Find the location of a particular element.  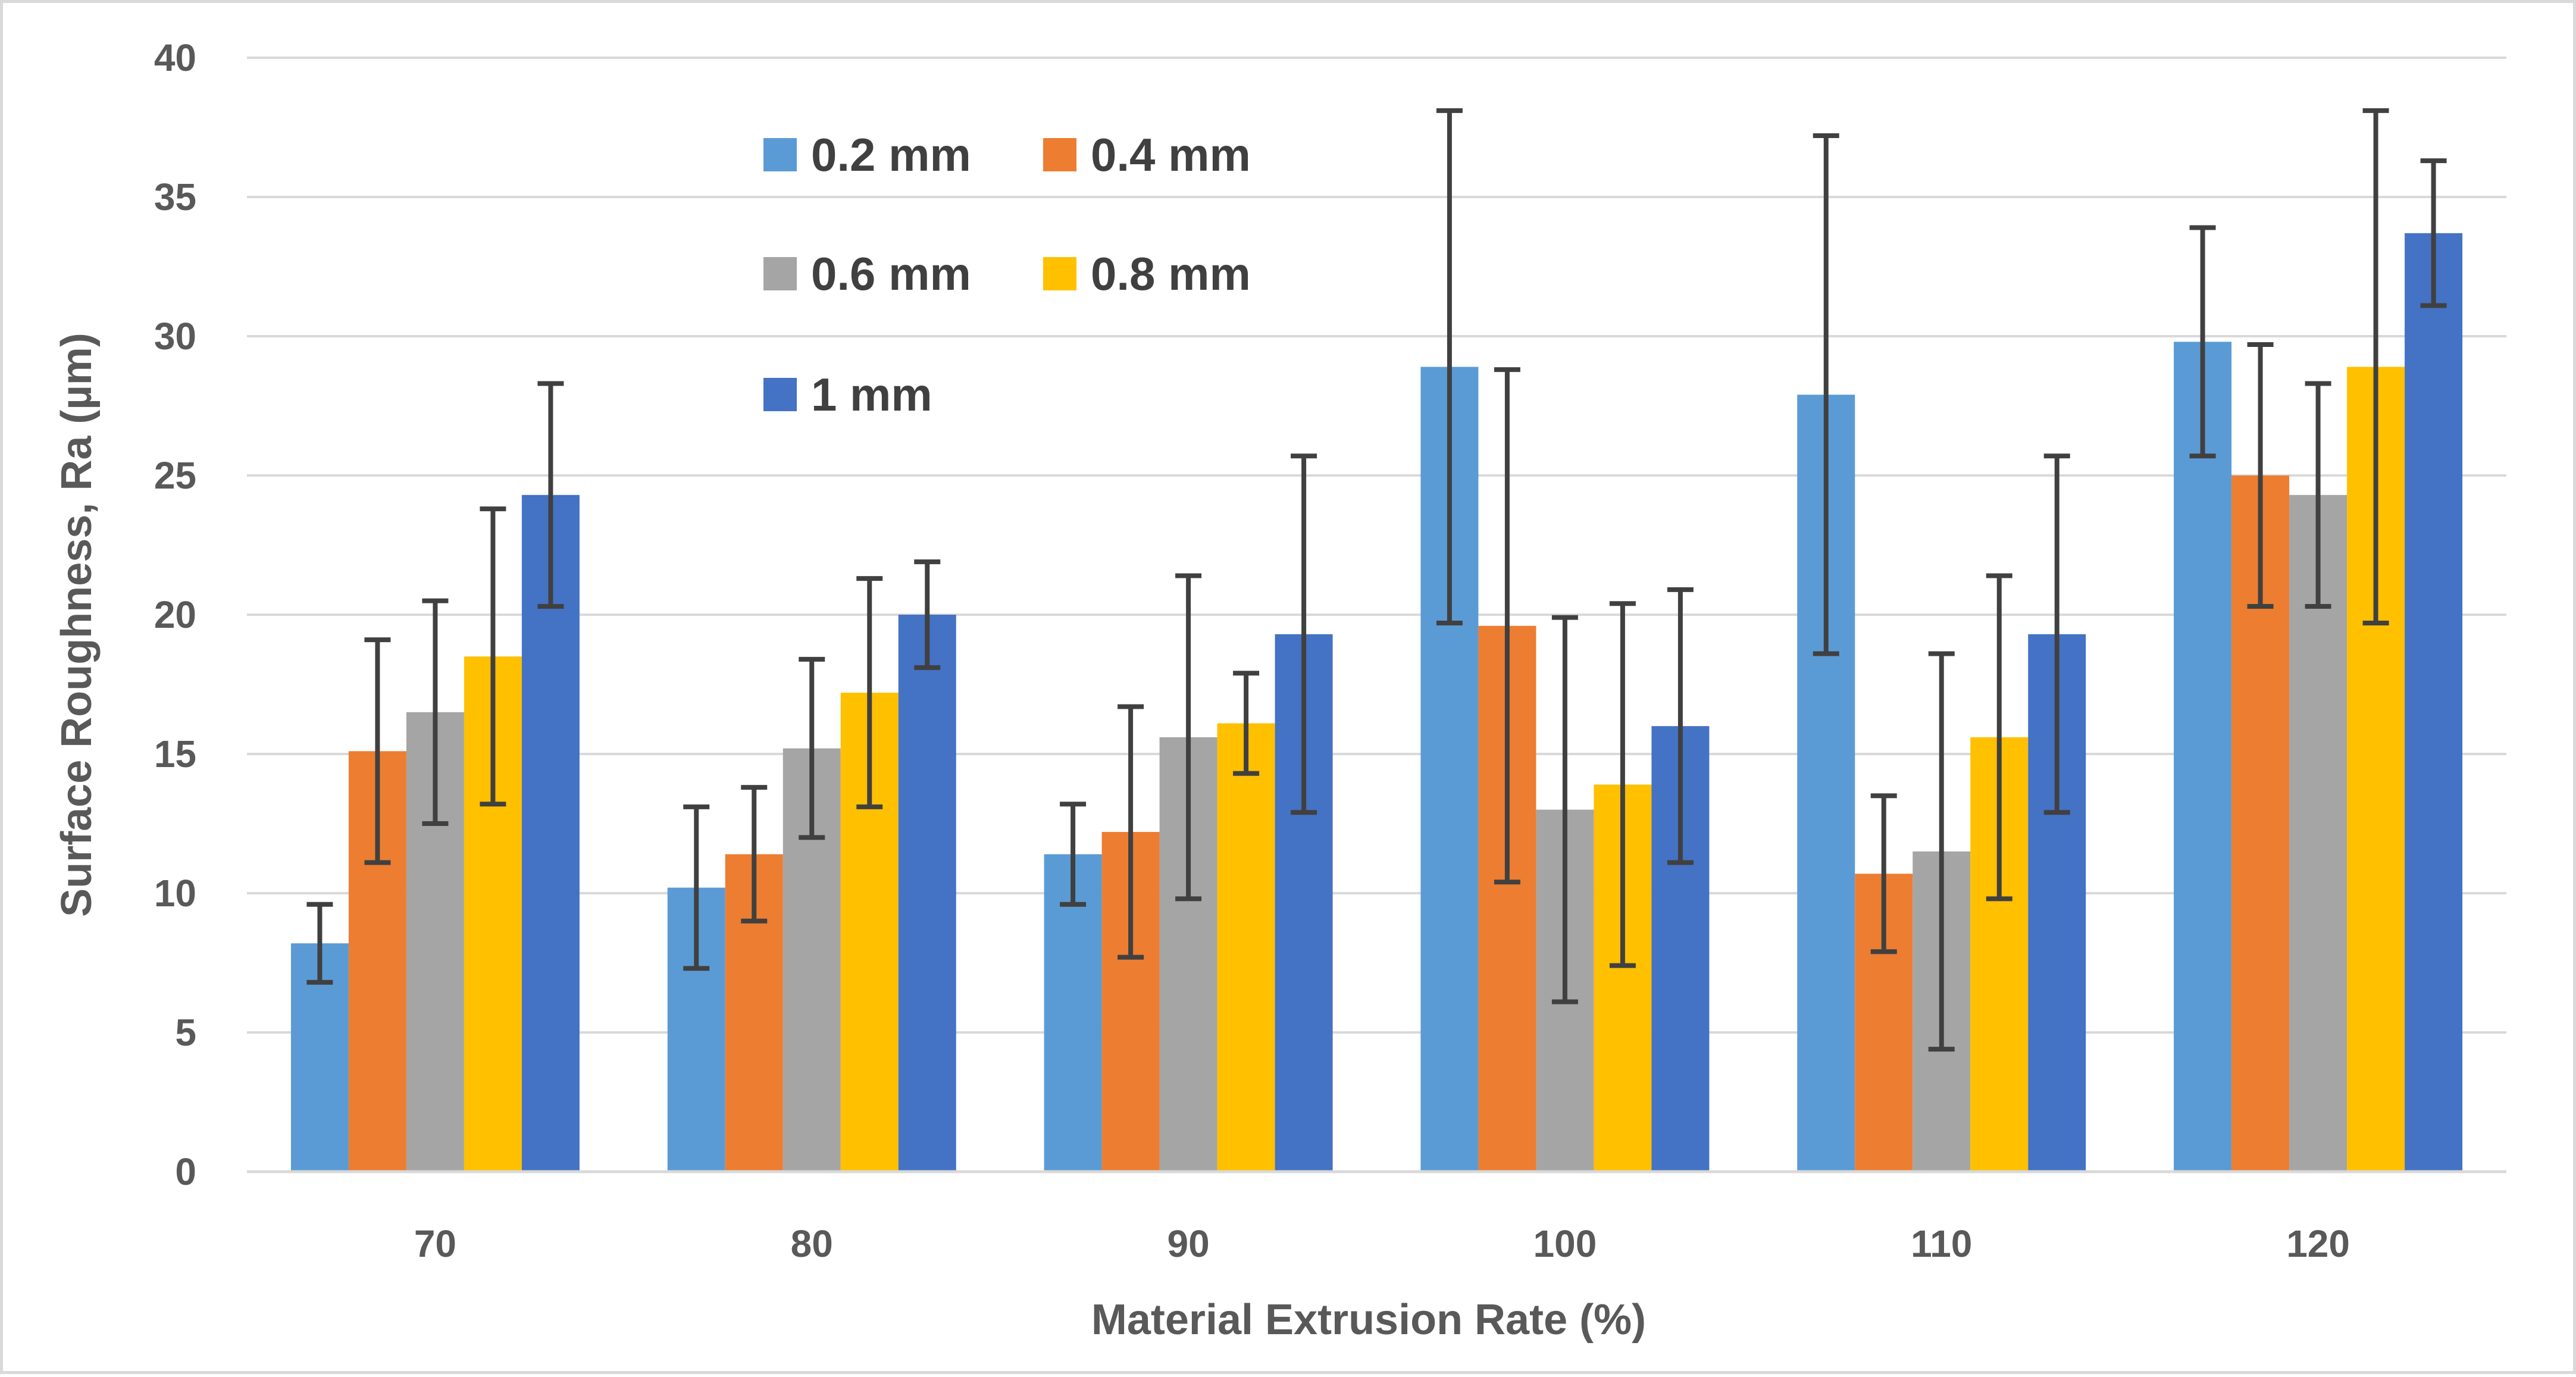

legend-label: 1 mm is located at coordinates (871, 394).